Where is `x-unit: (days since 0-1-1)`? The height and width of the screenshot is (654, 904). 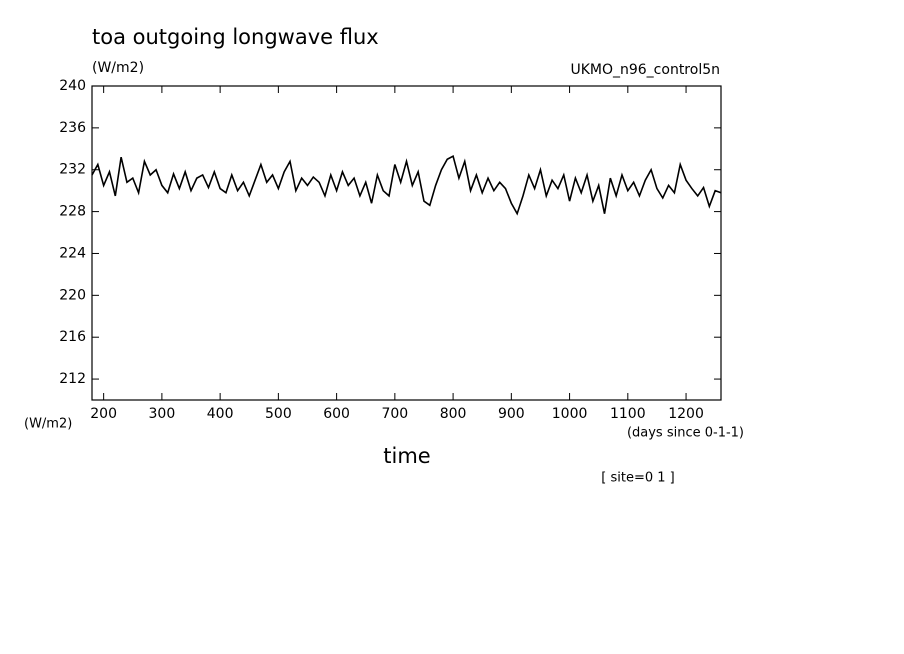
x-unit: (days since 0-1-1) is located at coordinates (685, 433).